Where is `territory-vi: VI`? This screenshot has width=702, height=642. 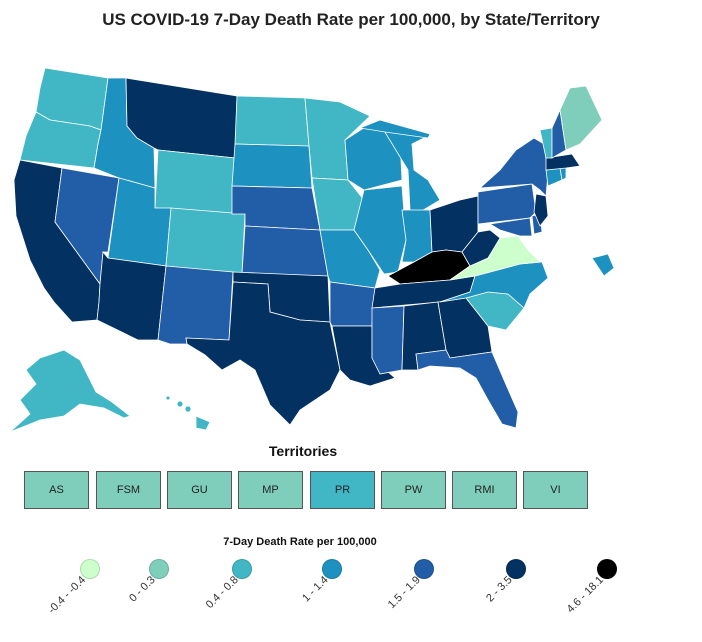
territory-vi: VI is located at coordinates (555, 490).